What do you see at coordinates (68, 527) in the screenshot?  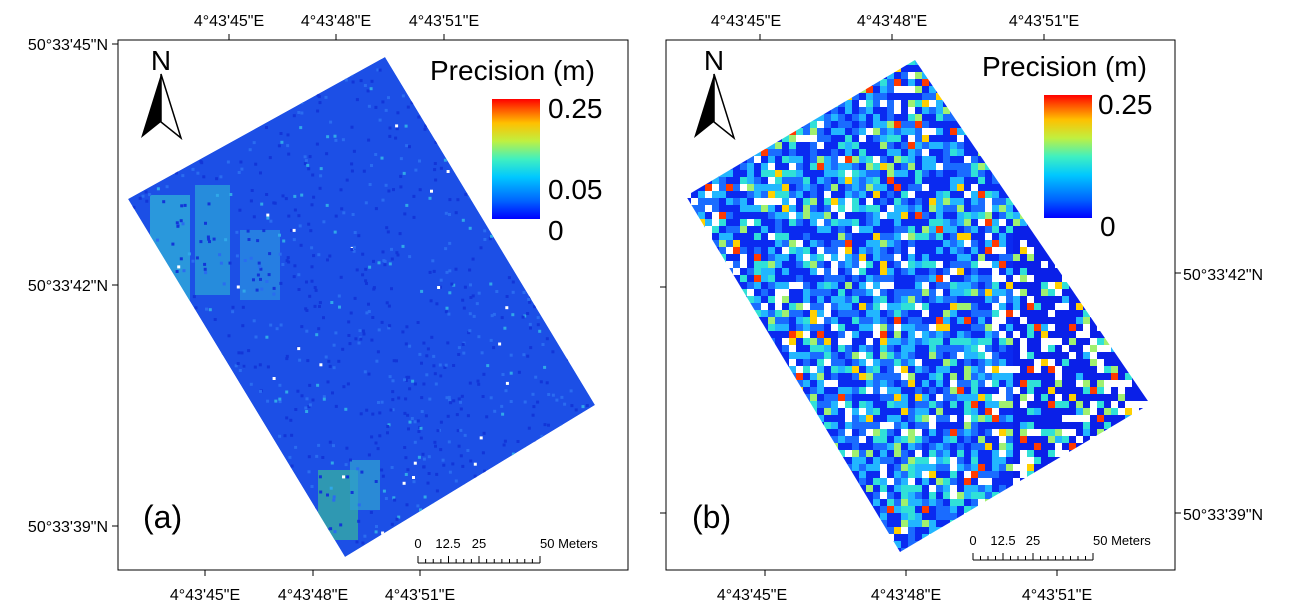 I see `lat-label-3: 50°33'39"N` at bounding box center [68, 527].